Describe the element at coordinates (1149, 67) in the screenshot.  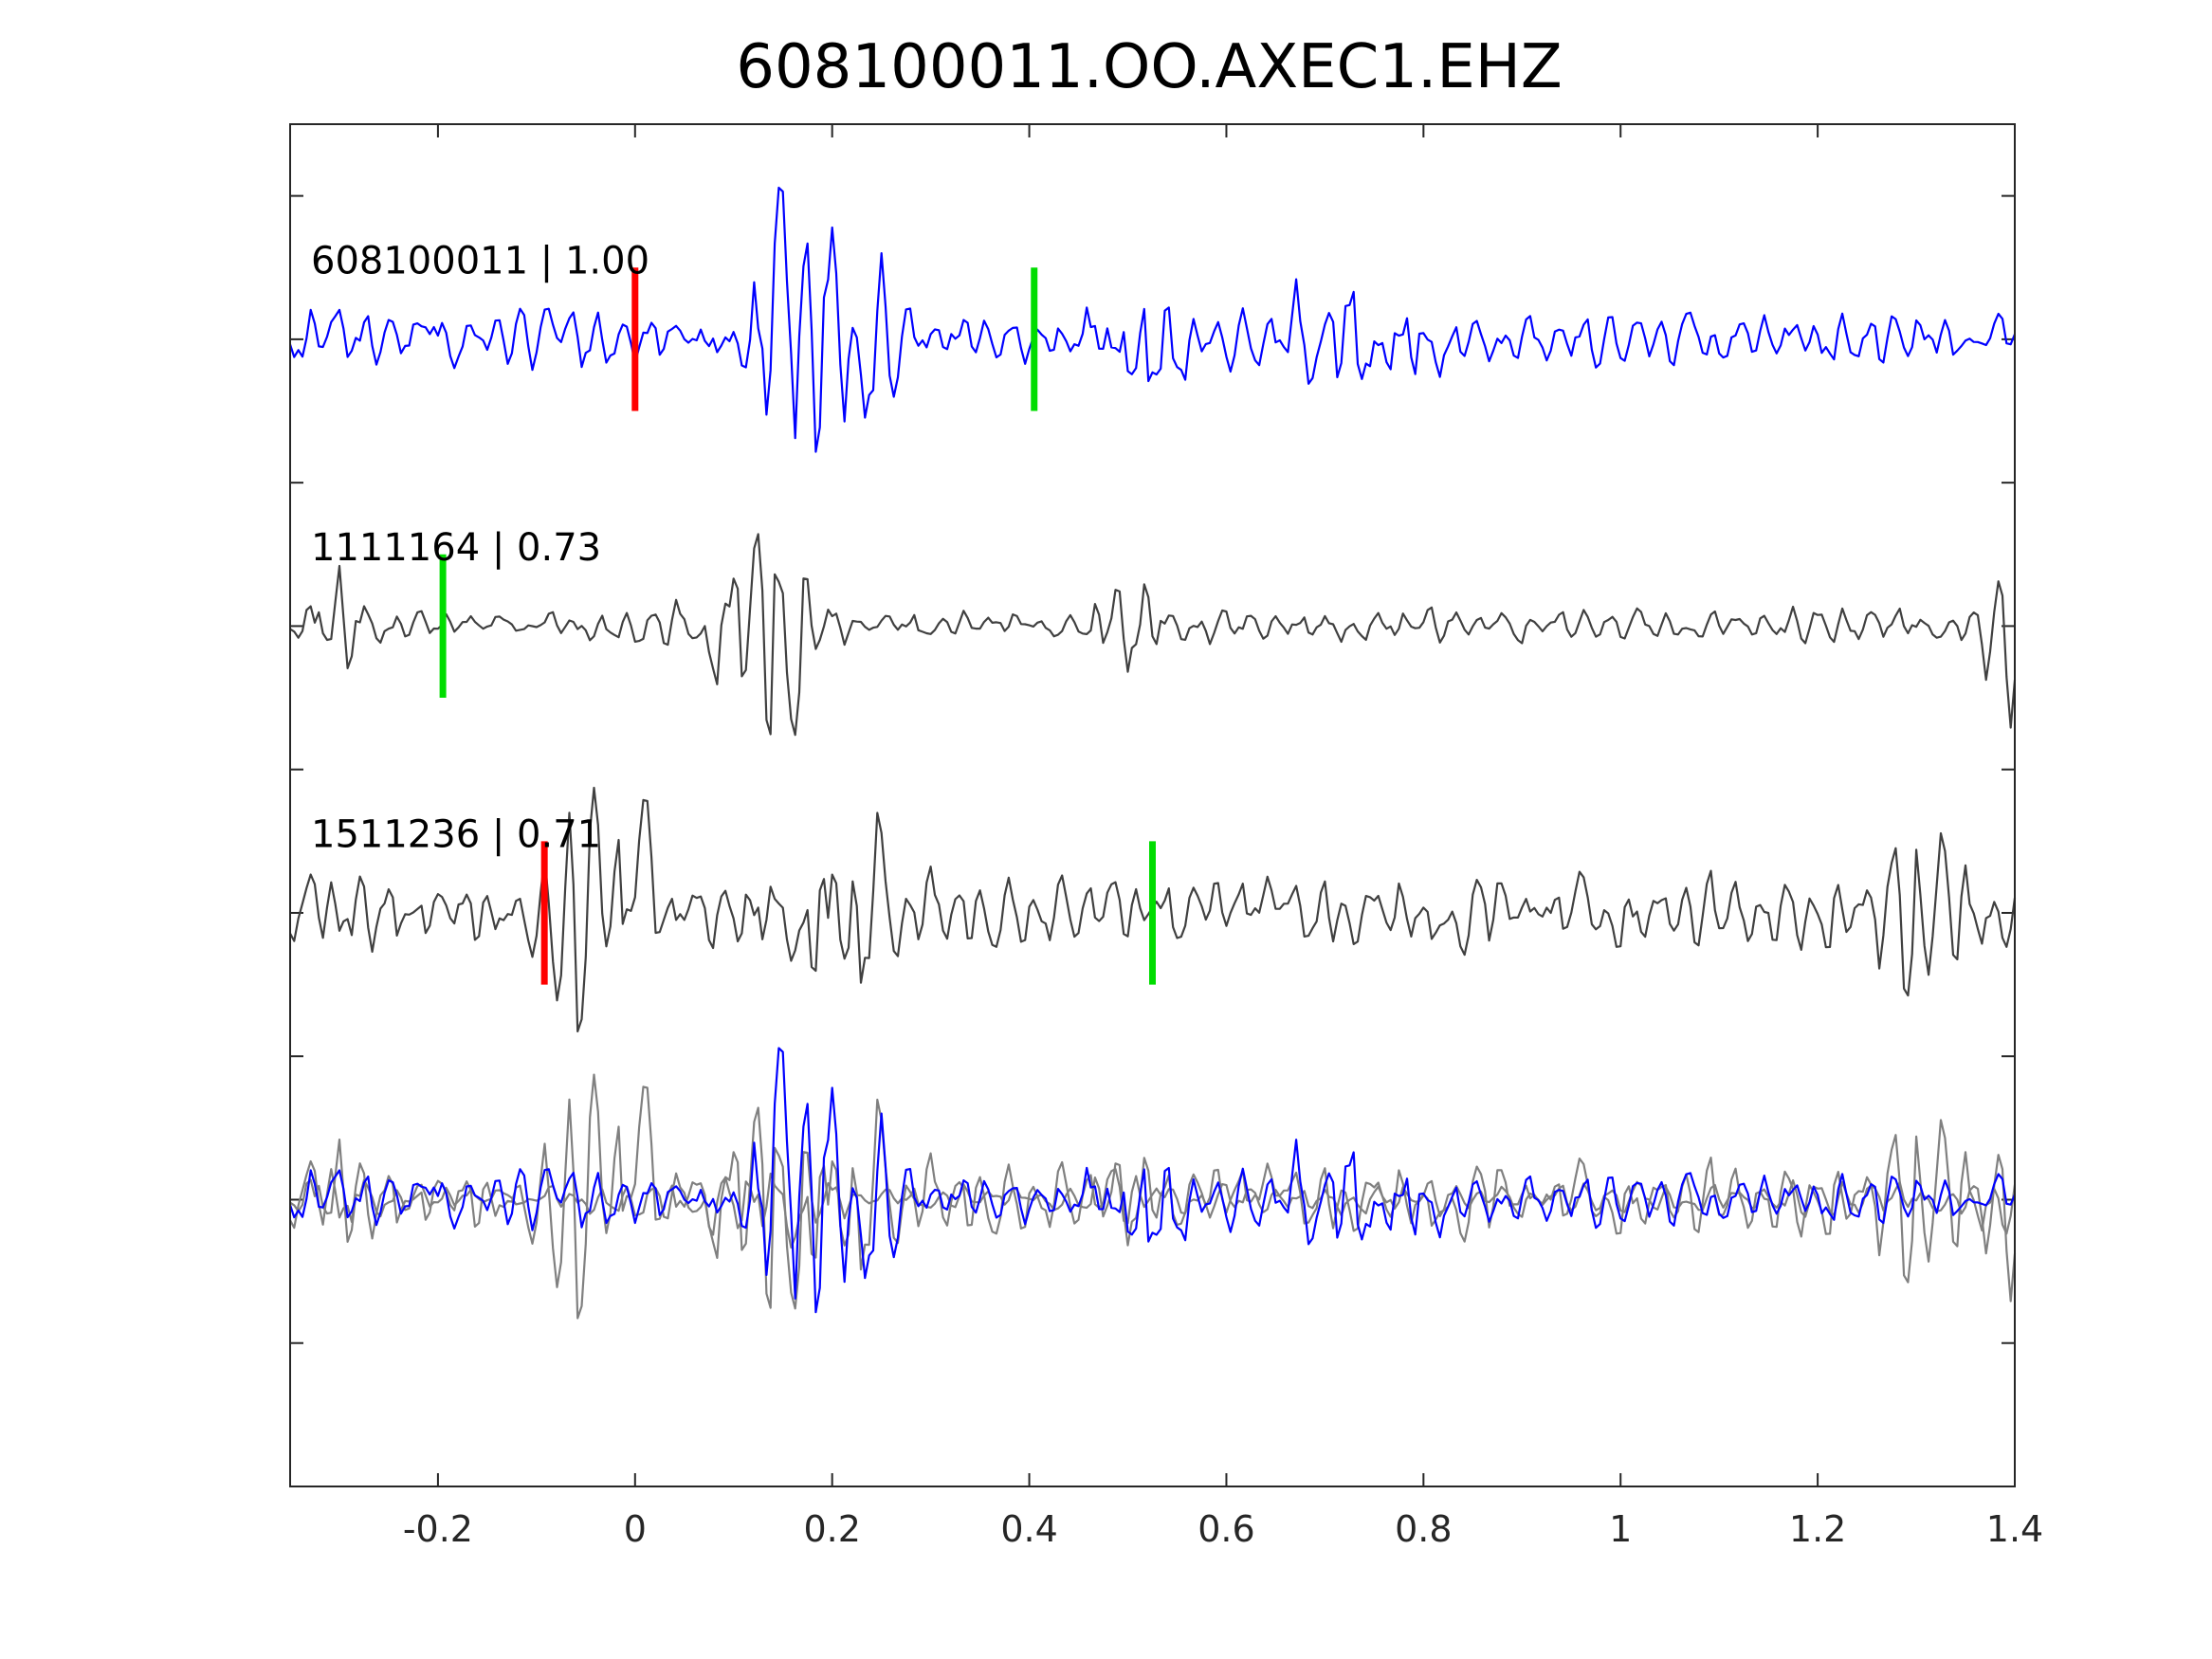
I see `chart-title: 608100011.OO.AXEC1.EHZ` at that location.